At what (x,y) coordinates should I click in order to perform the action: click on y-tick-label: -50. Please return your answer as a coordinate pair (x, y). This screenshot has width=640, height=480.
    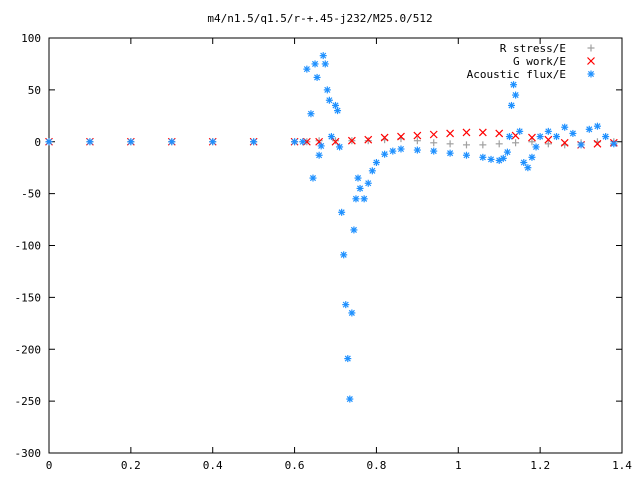
    Looking at the image, I should click on (31, 194).